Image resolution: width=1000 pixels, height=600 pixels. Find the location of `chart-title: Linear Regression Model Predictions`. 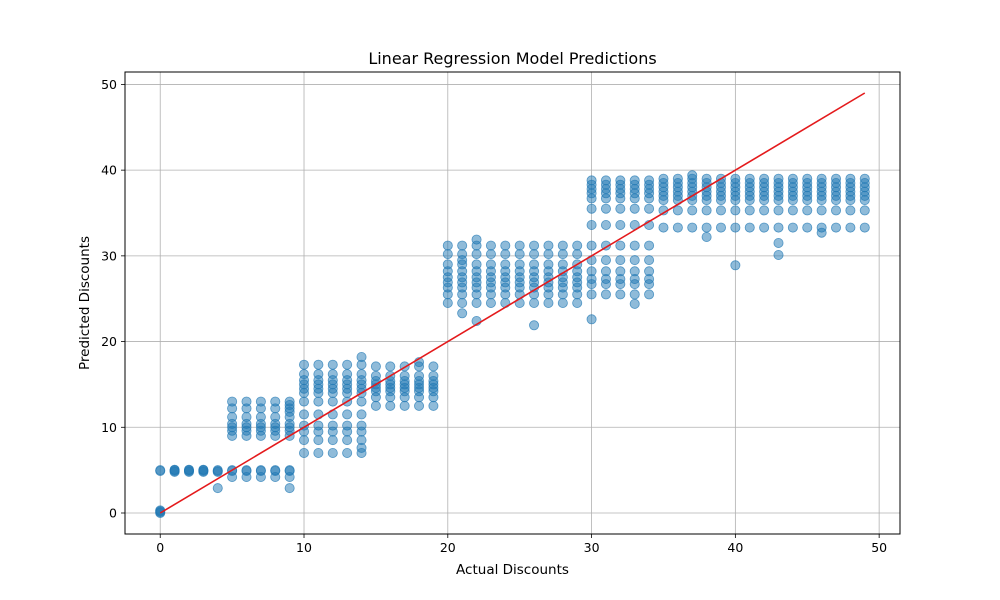

chart-title: Linear Regression Model Predictions is located at coordinates (512, 58).